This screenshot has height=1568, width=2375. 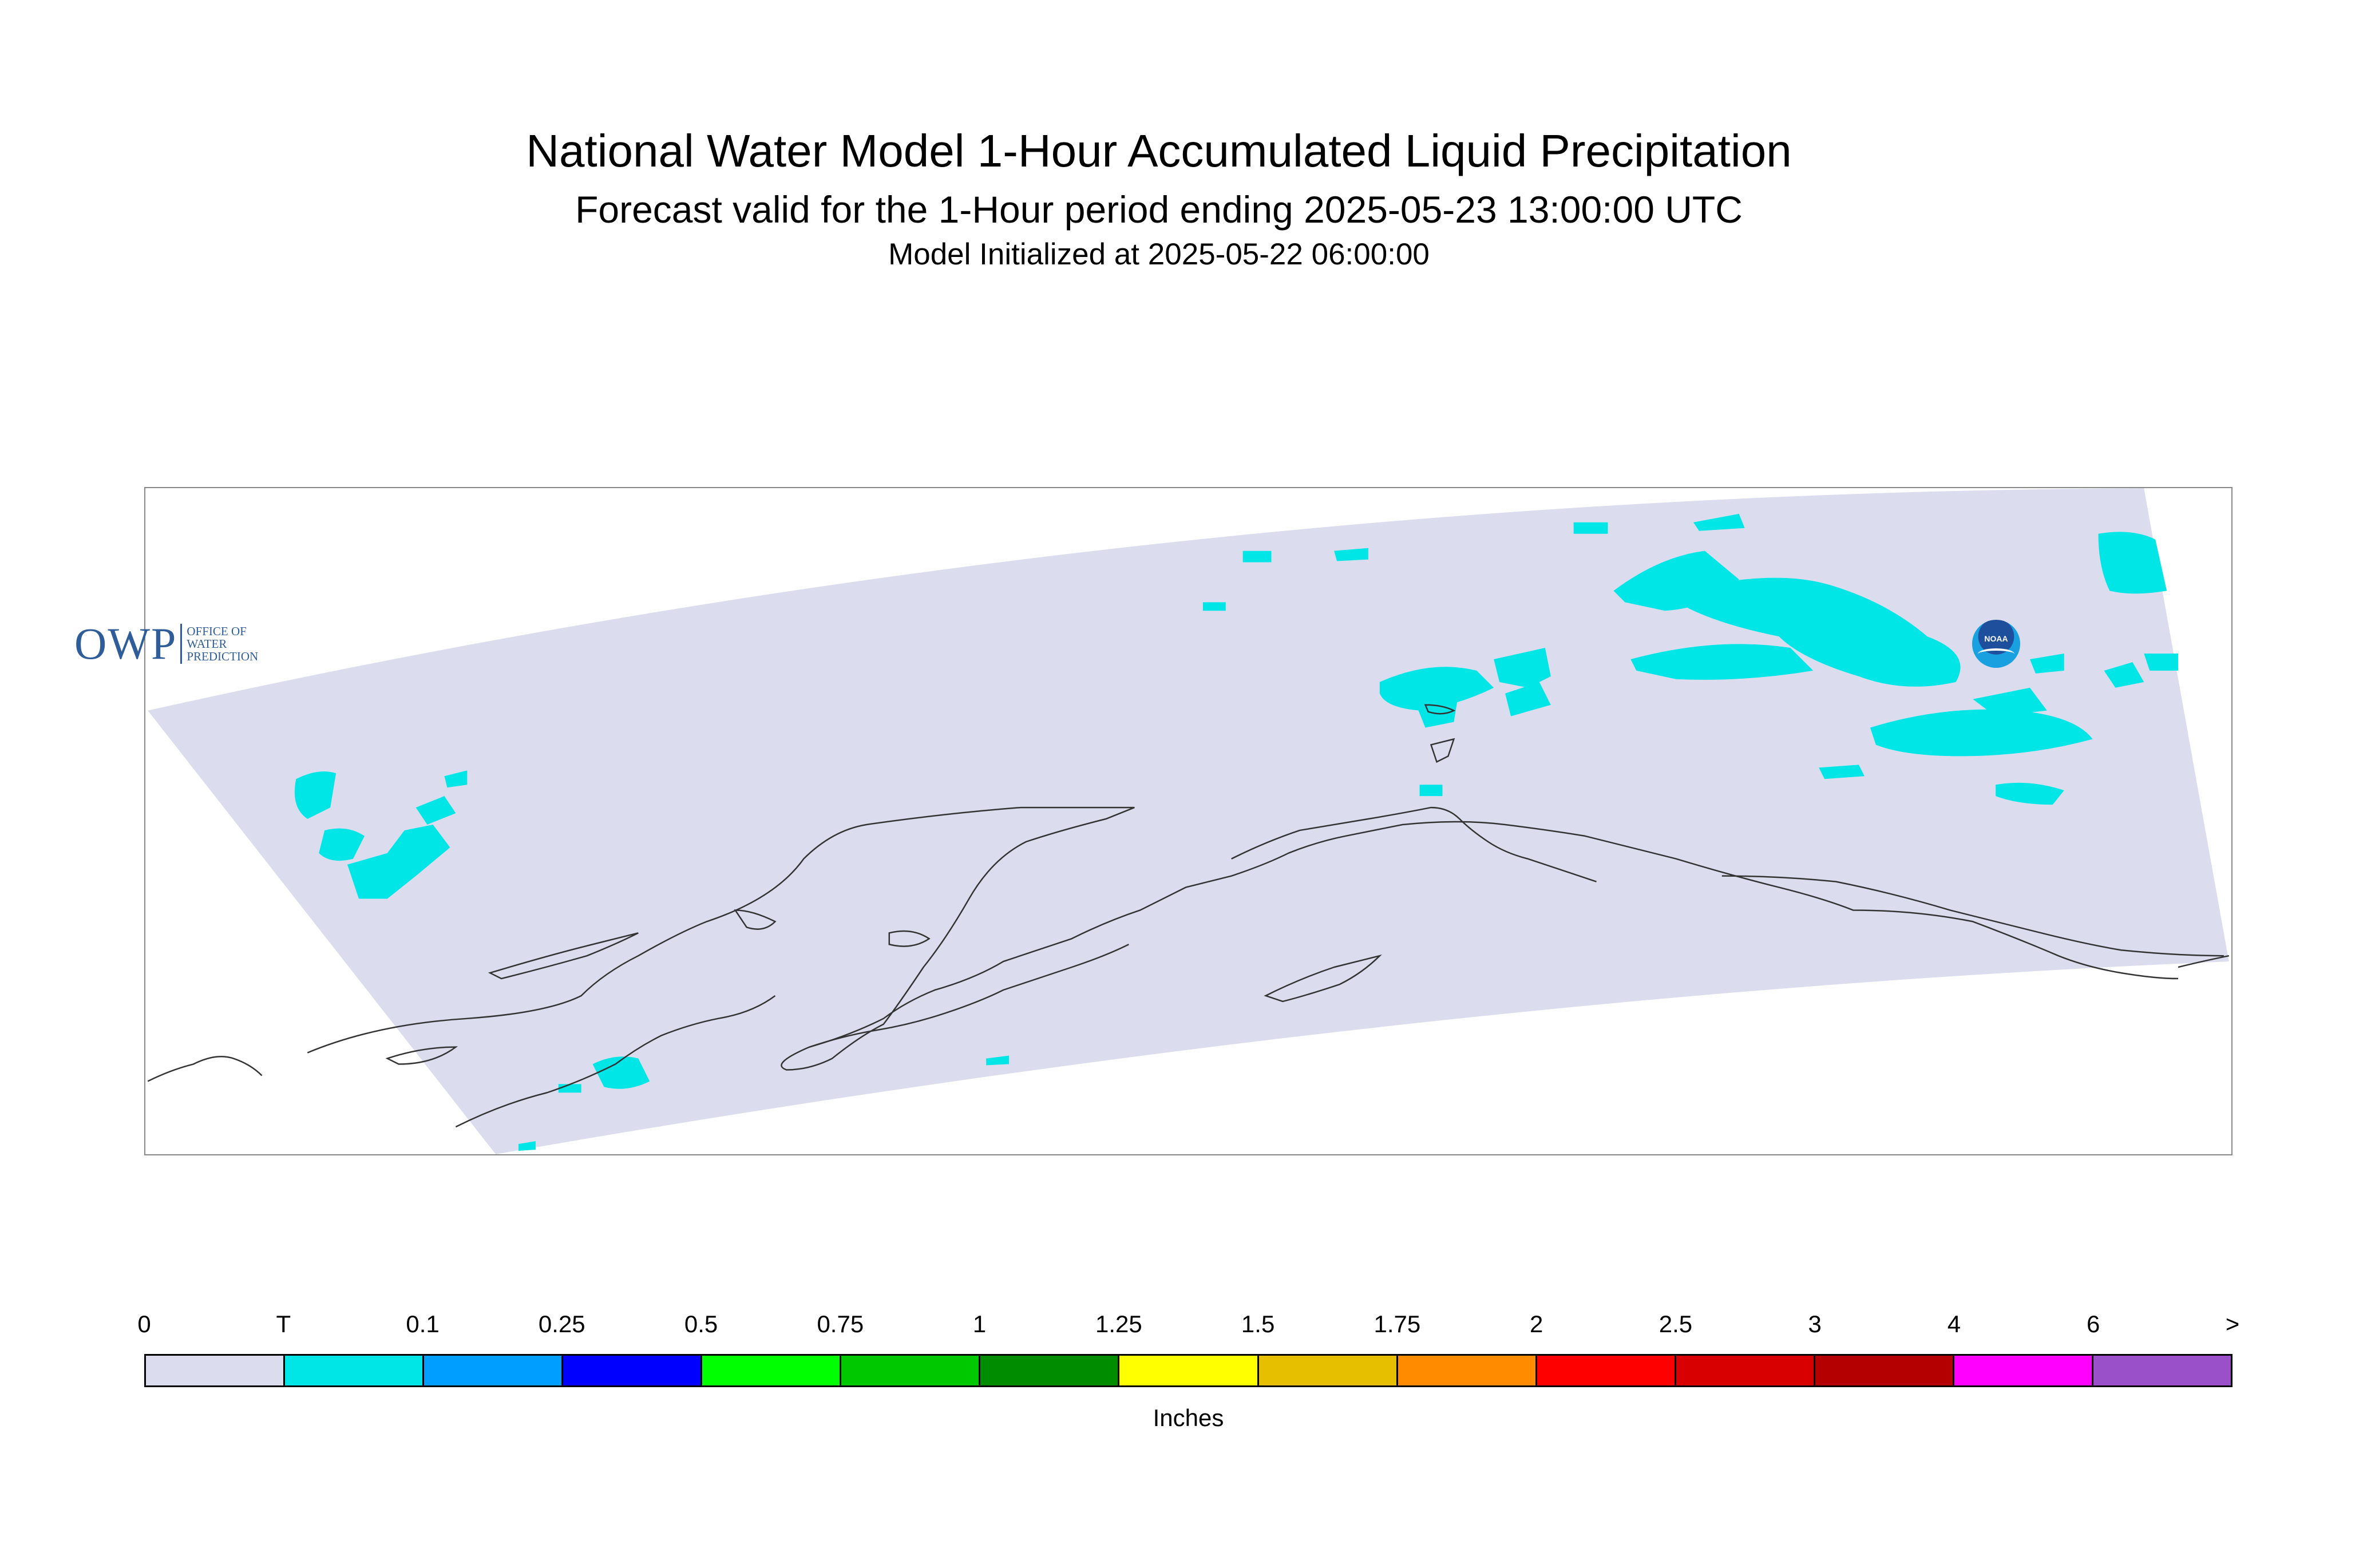 What do you see at coordinates (284, 1323) in the screenshot?
I see `legend-tick-label: T` at bounding box center [284, 1323].